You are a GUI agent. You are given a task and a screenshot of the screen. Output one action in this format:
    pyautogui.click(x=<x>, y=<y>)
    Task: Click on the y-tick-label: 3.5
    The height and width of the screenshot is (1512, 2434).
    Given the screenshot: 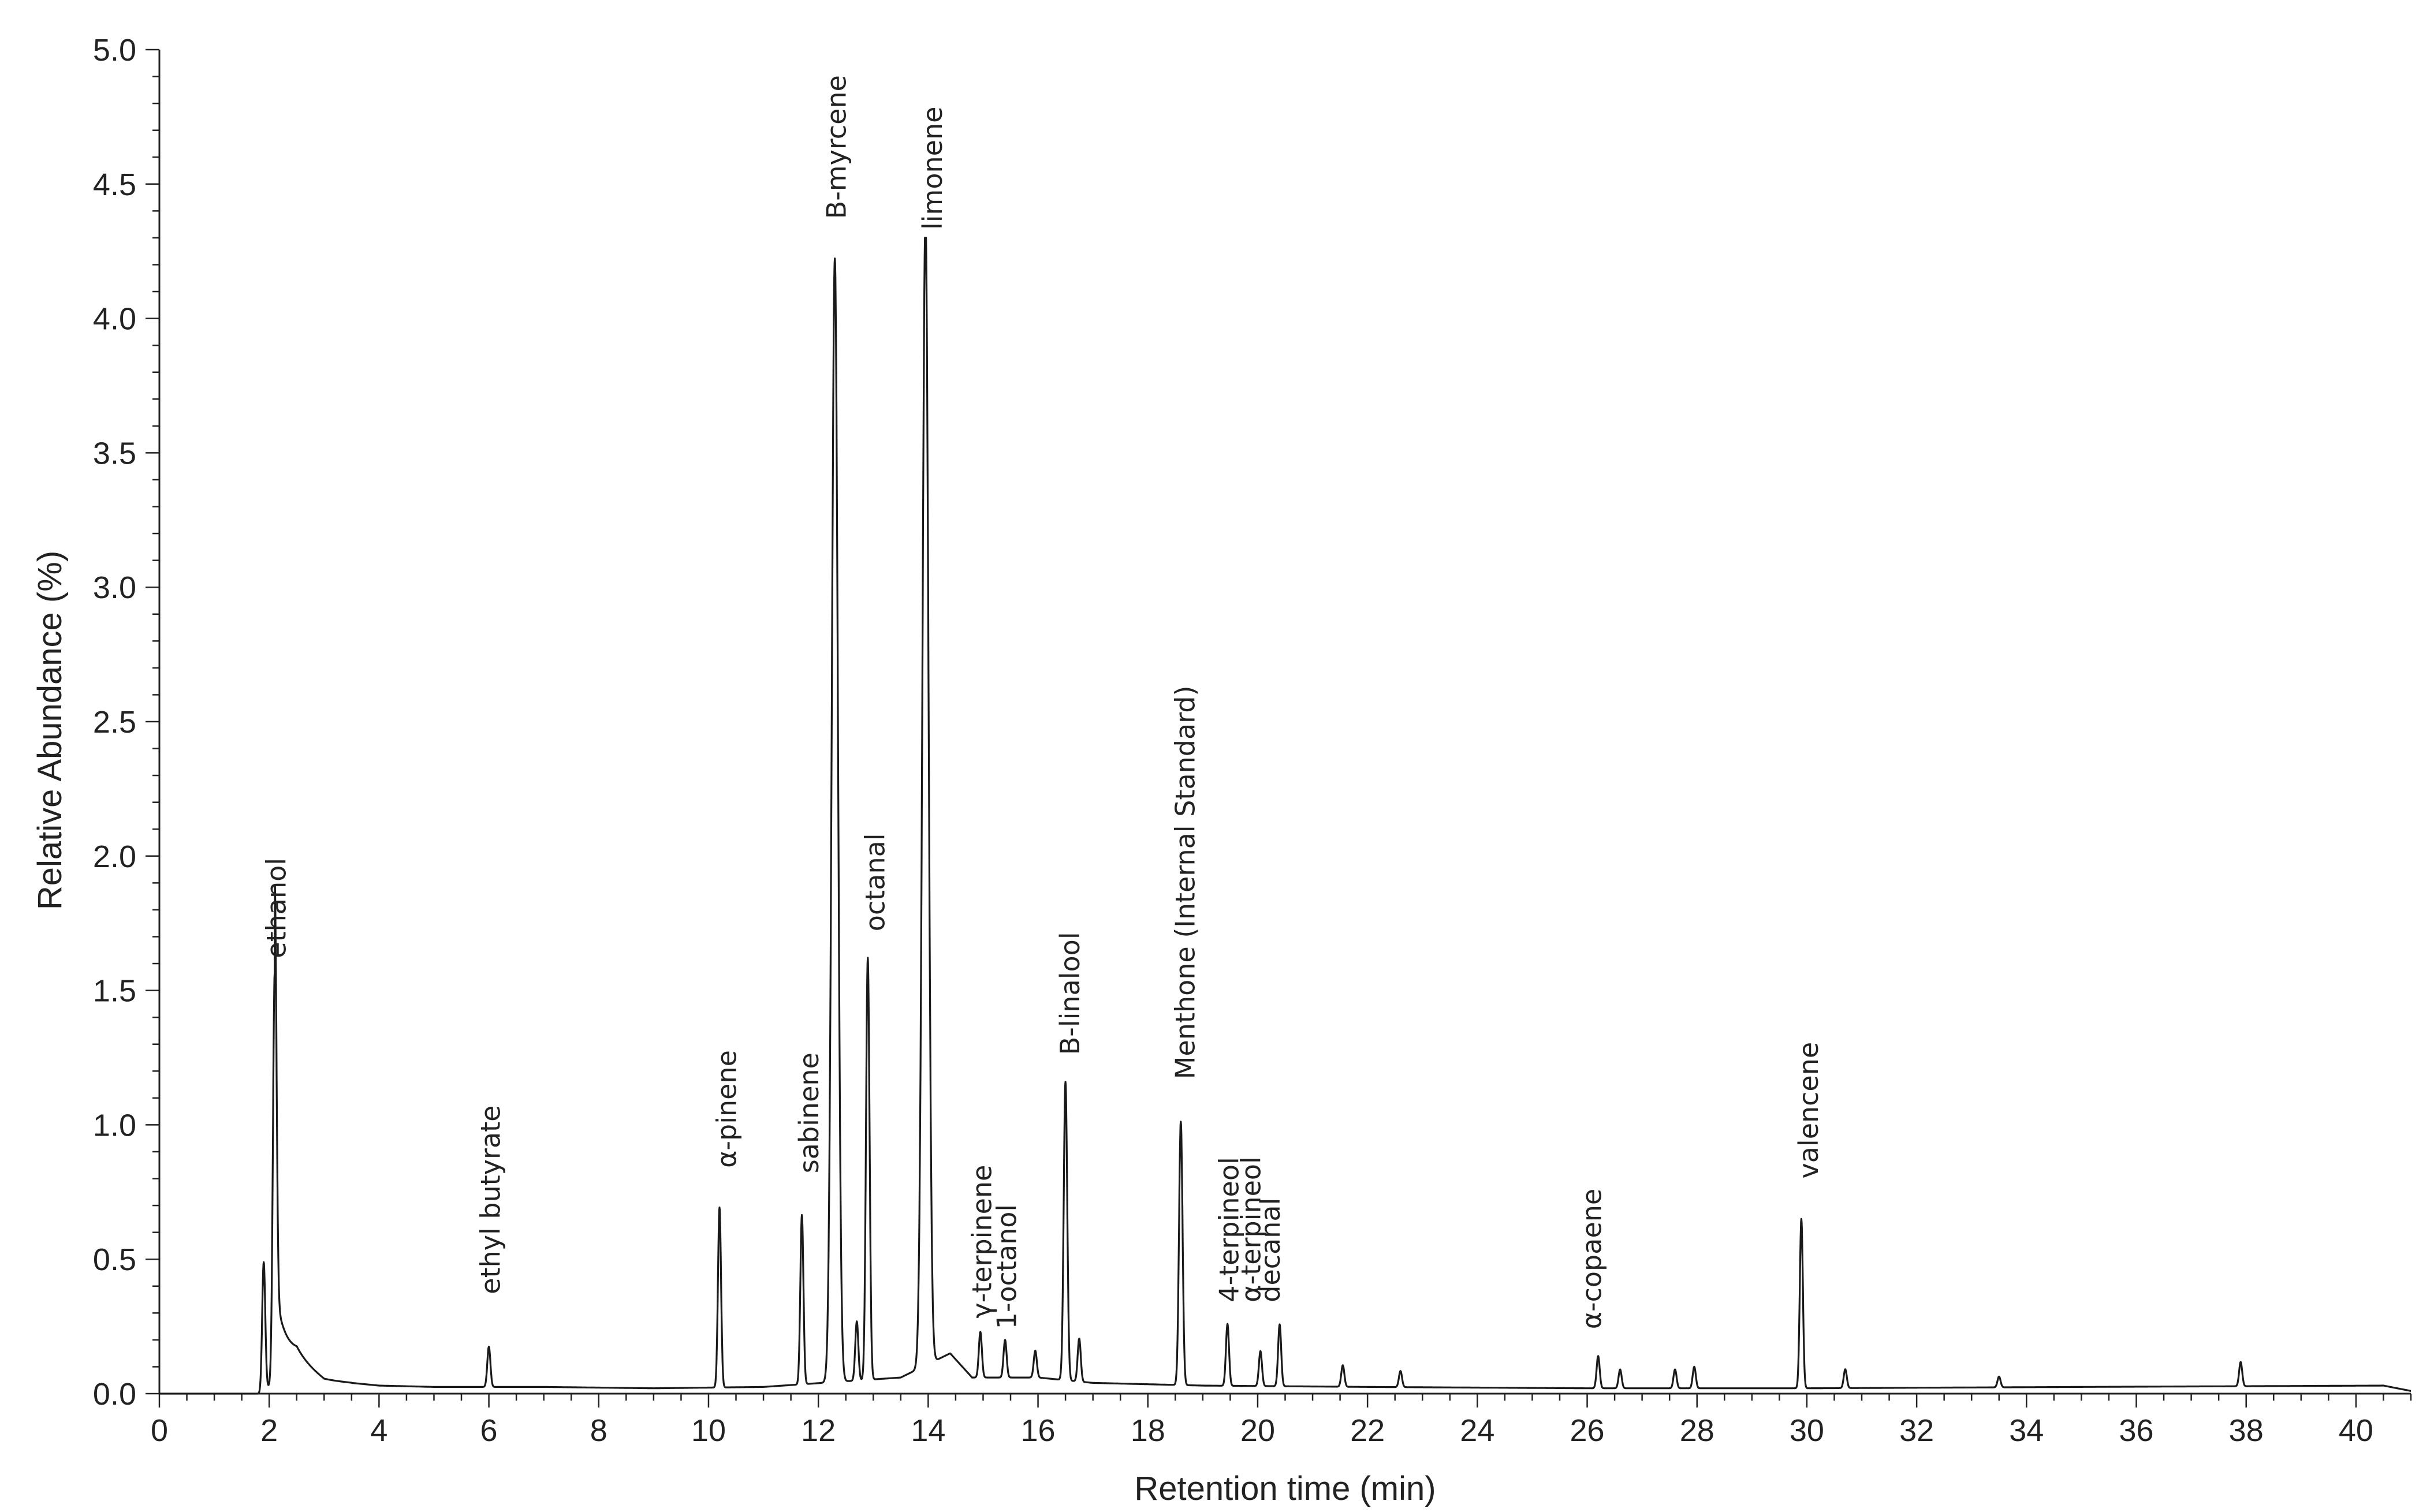 What is the action you would take?
    pyautogui.click(x=115, y=453)
    